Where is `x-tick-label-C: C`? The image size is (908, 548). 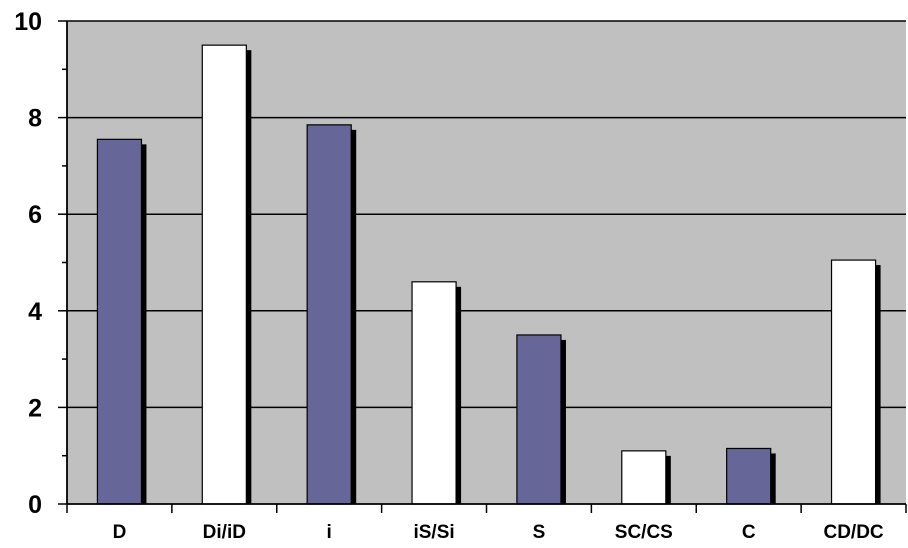 x-tick-label-C: C is located at coordinates (749, 532).